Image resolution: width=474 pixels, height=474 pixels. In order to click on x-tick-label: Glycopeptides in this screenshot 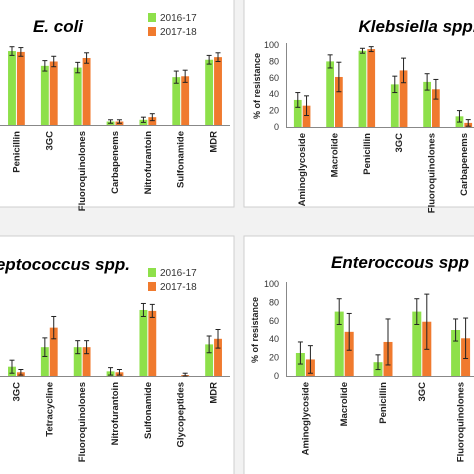, I will do `click(181, 414)`.